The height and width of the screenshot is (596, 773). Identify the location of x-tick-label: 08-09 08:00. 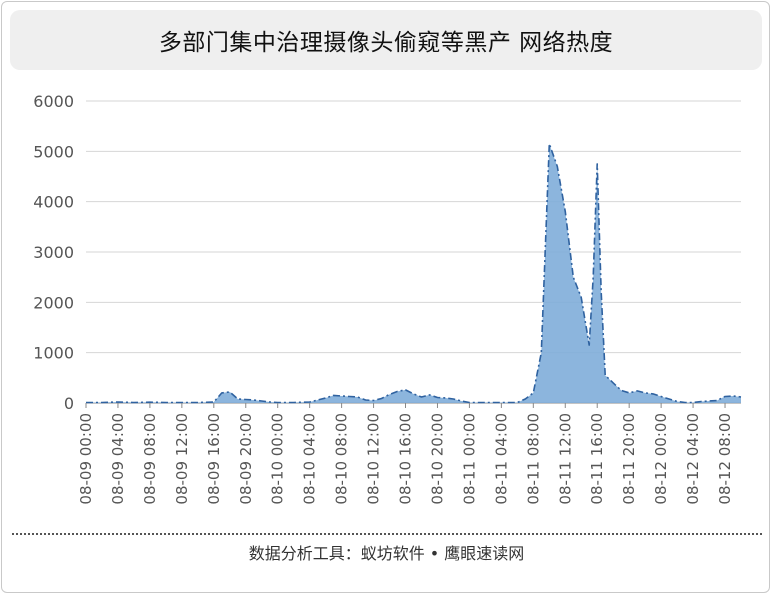
(150, 459).